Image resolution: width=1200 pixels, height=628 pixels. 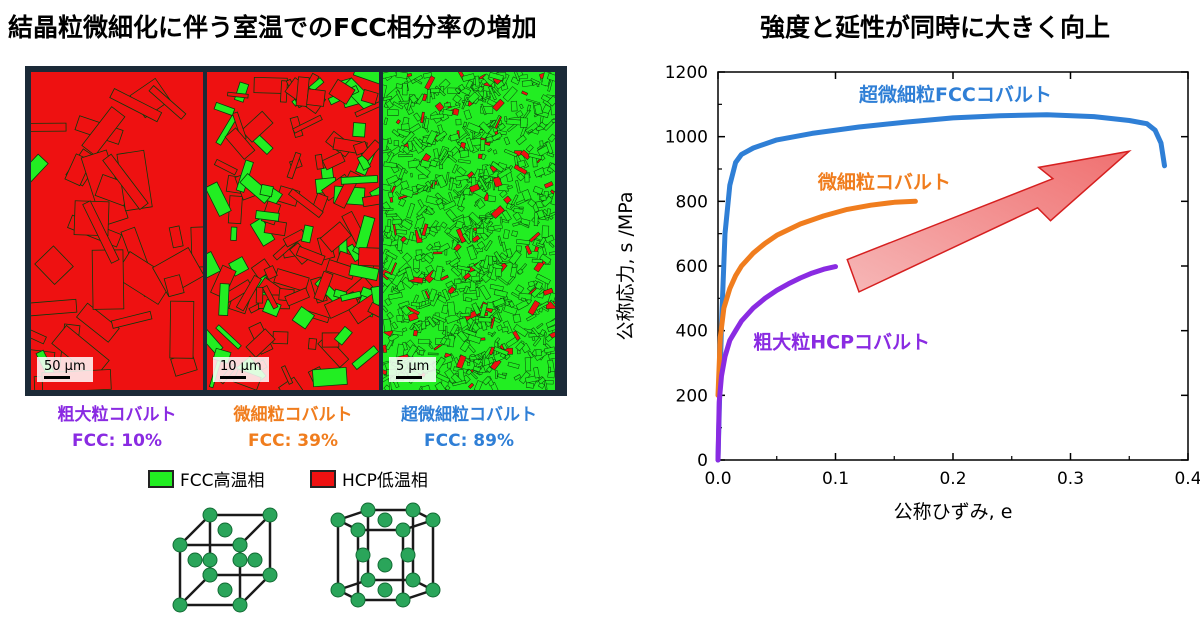 What do you see at coordinates (469, 428) in the screenshot?
I see `caption-ultrafine: 超微細粒コバルト FCC: 89%` at bounding box center [469, 428].